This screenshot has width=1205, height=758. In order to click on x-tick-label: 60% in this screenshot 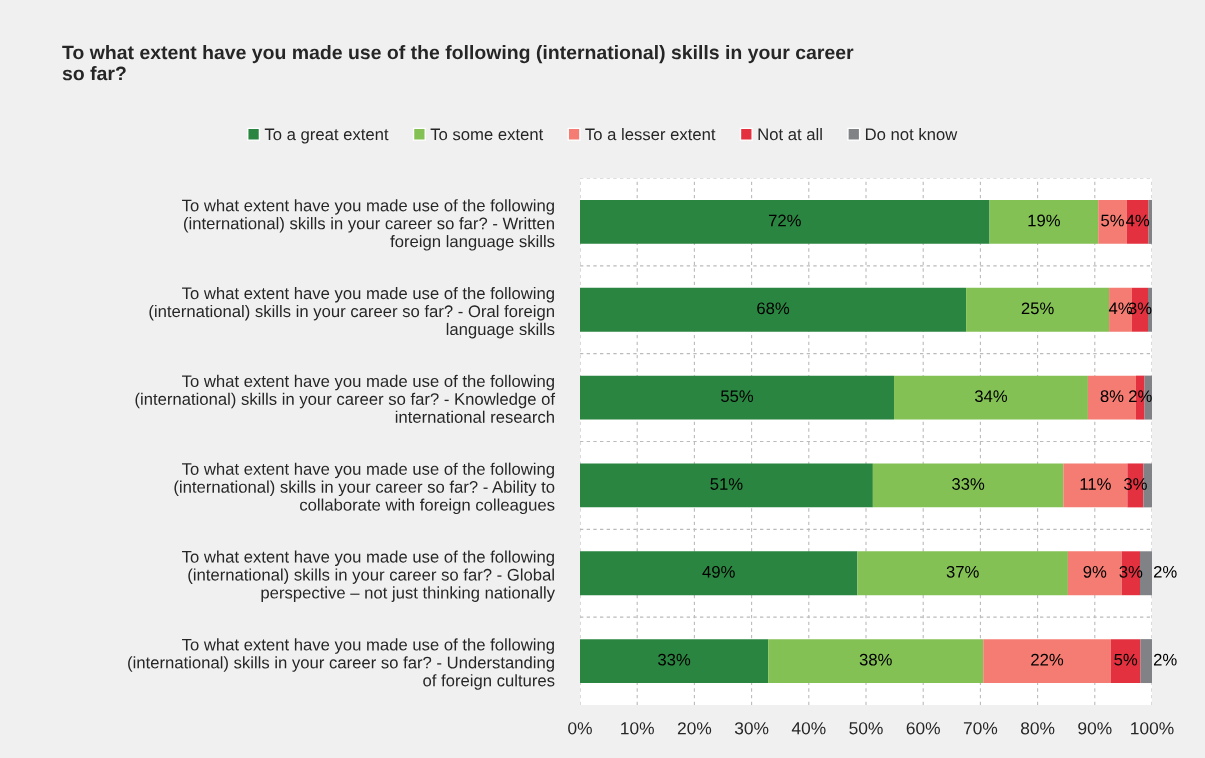, I will do `click(923, 728)`.